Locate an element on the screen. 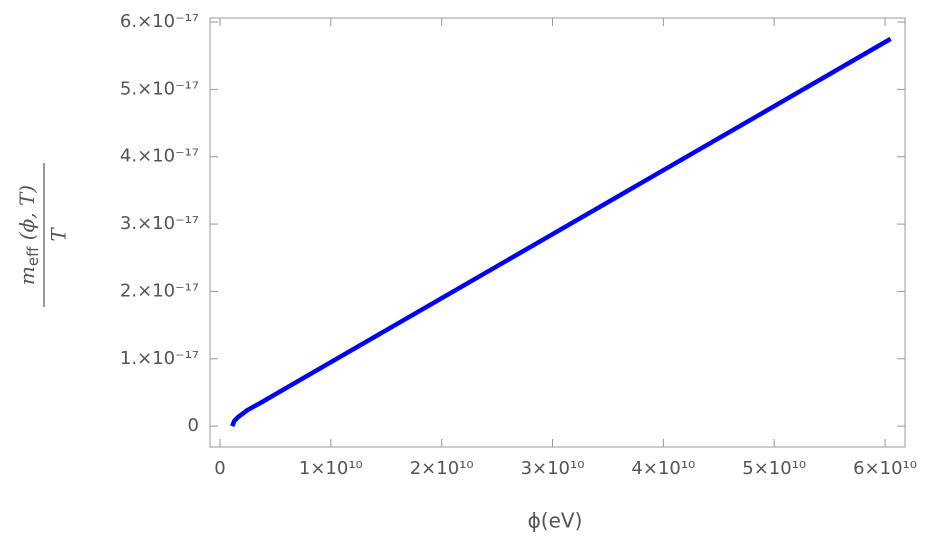  y-tick-label: 3.×10⁻¹⁷ is located at coordinates (159, 223).